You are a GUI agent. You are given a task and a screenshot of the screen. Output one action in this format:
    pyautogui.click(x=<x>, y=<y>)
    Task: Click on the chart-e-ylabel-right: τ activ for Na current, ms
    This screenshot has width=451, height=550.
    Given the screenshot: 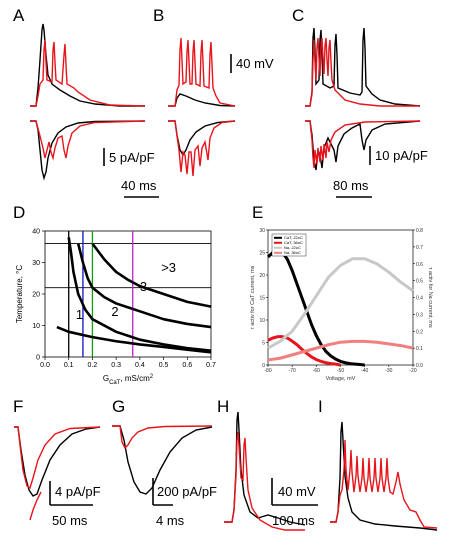 What is the action you would take?
    pyautogui.click(x=430, y=297)
    